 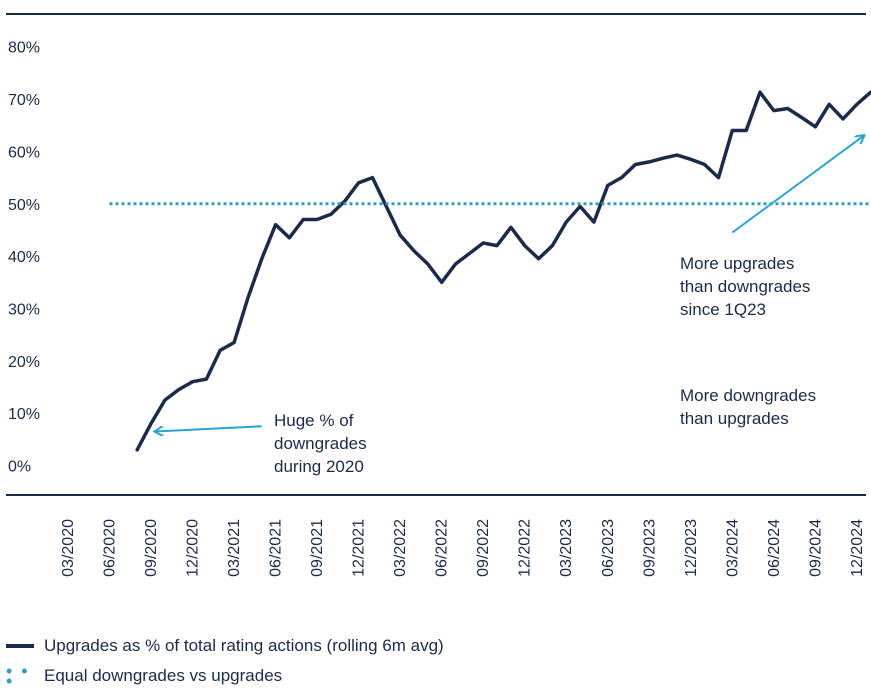 I want to click on x-tick-label: 09/2023, so click(x=649, y=548).